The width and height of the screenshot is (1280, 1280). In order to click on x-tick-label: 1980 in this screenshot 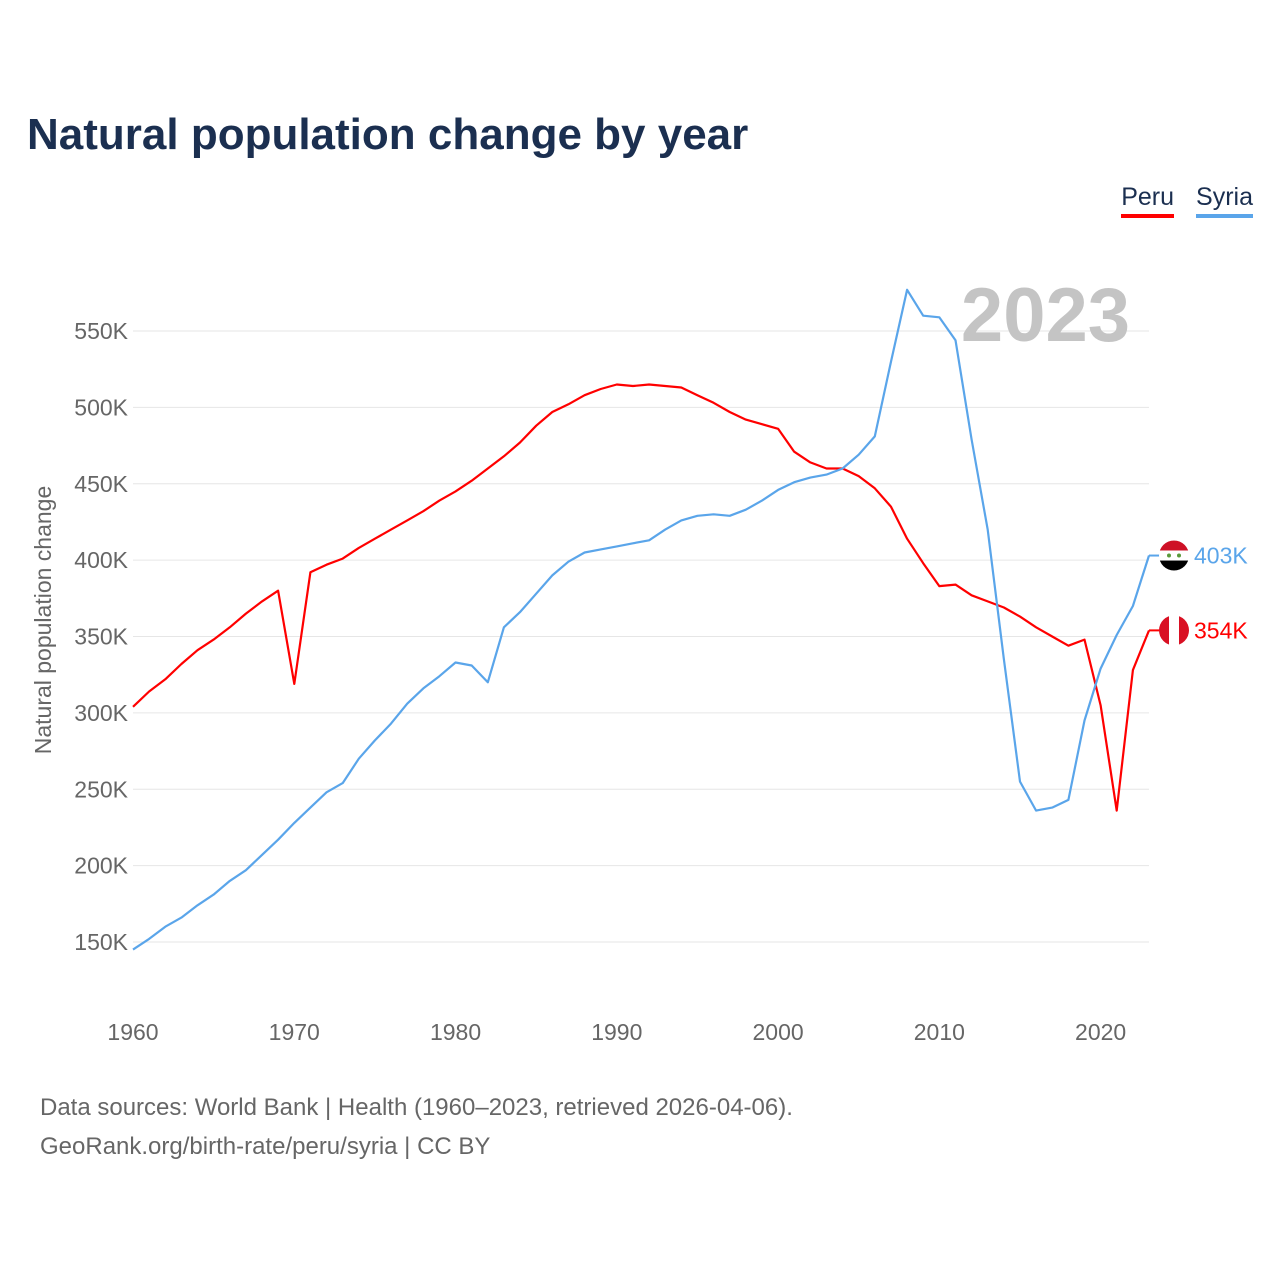, I will do `click(455, 1032)`.